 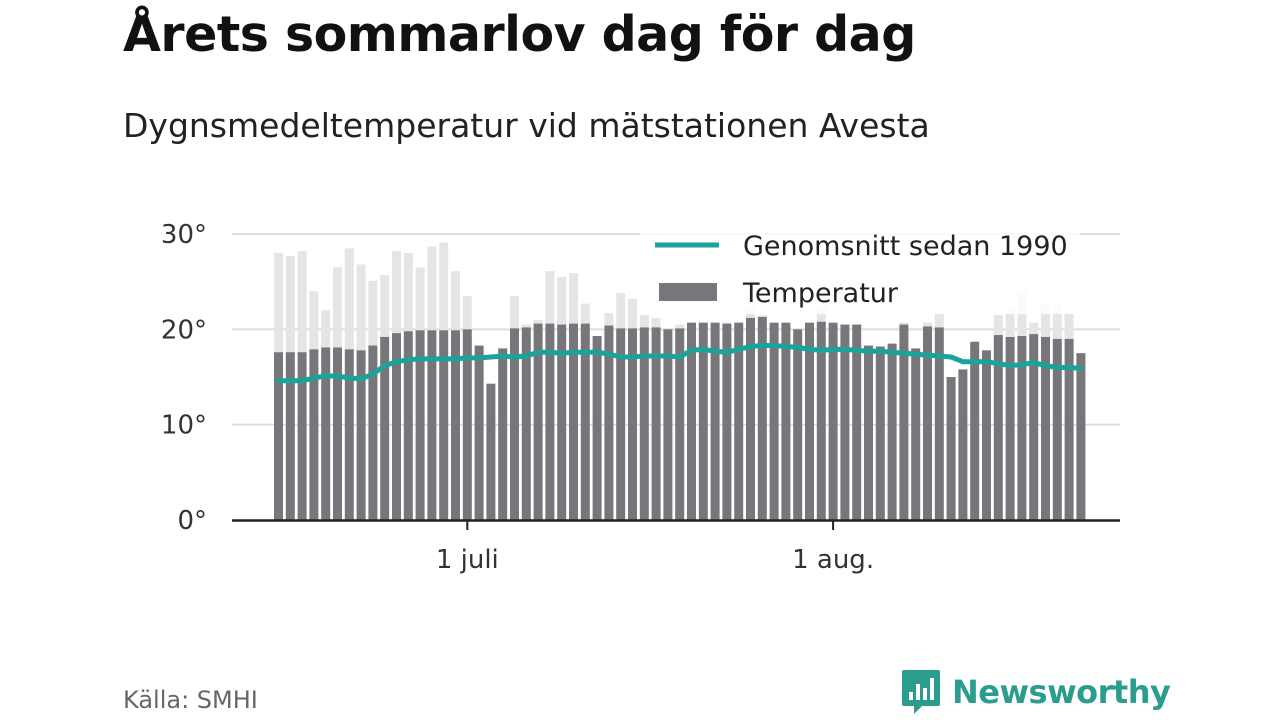 I want to click on average-line, so click(x=680, y=363).